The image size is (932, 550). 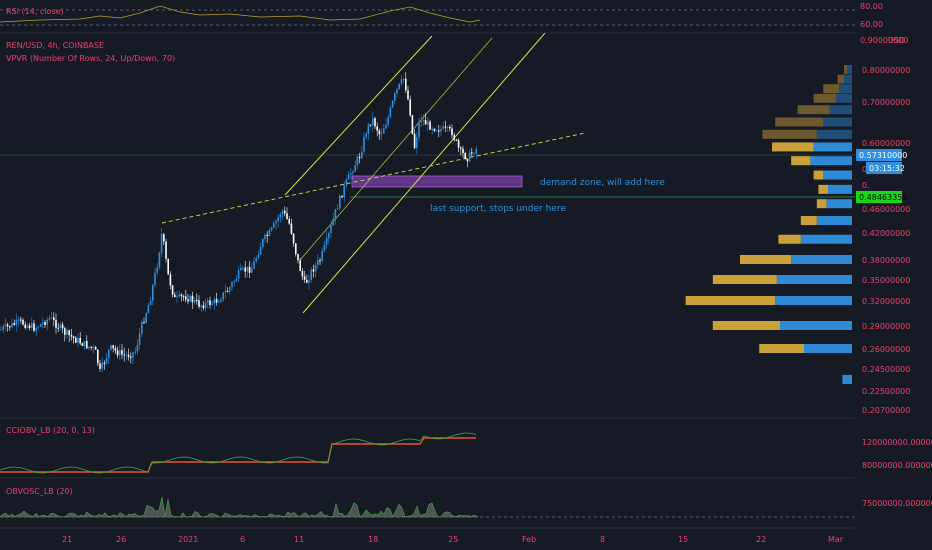 What do you see at coordinates (238, 453) in the screenshot?
I see `cci-obv-pane` at bounding box center [238, 453].